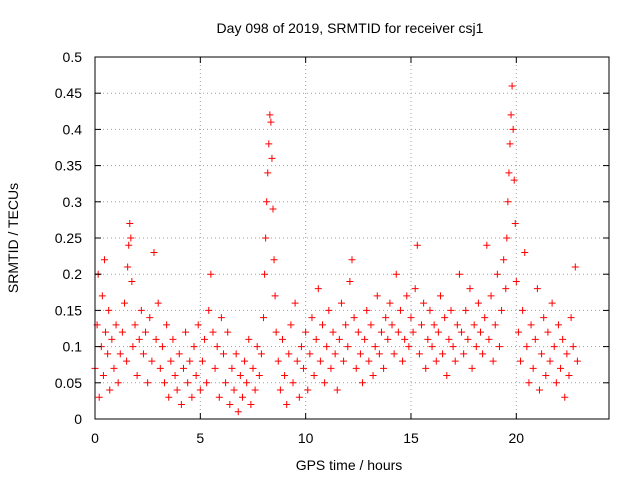 This screenshot has height=480, width=640. I want to click on x-tick-label: 10, so click(306, 438).